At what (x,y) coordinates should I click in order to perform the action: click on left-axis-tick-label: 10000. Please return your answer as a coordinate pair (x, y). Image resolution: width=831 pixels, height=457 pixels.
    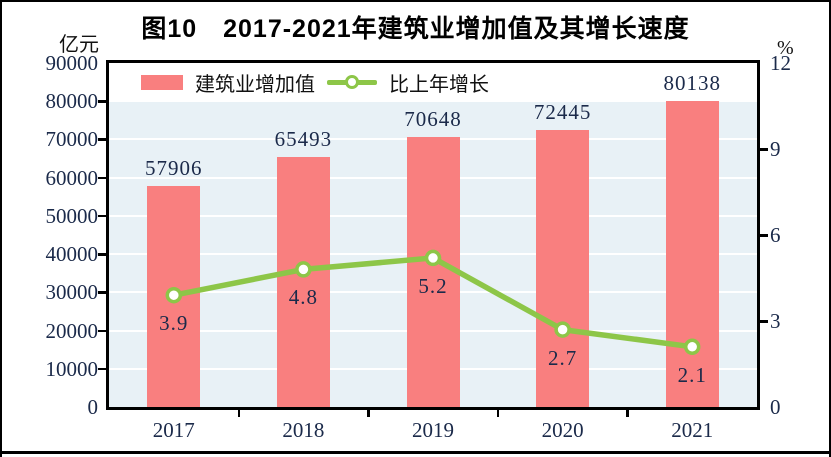
    Looking at the image, I should click on (72, 368).